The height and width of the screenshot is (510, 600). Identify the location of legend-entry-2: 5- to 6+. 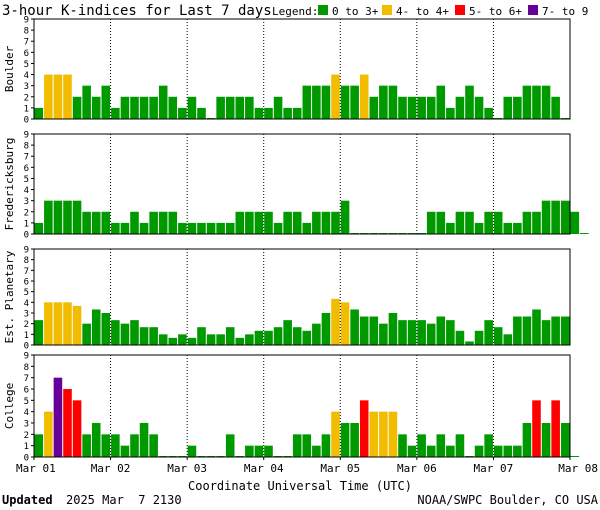
(495, 11).